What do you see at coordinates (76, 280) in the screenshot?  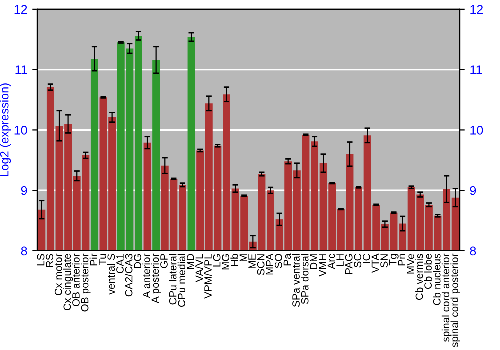 I see `x-tick-label: OB anterior` at bounding box center [76, 280].